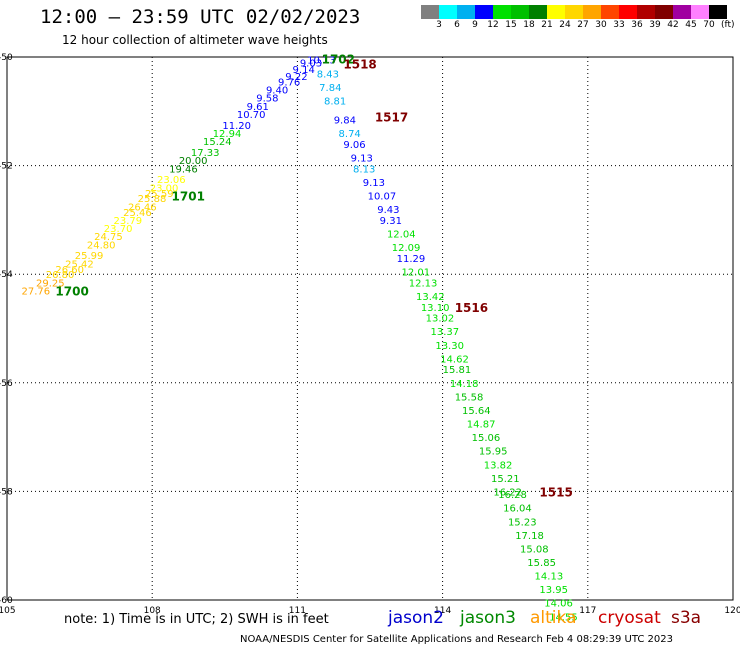  I want to click on wave-height-value: 23.06, so click(171, 180).